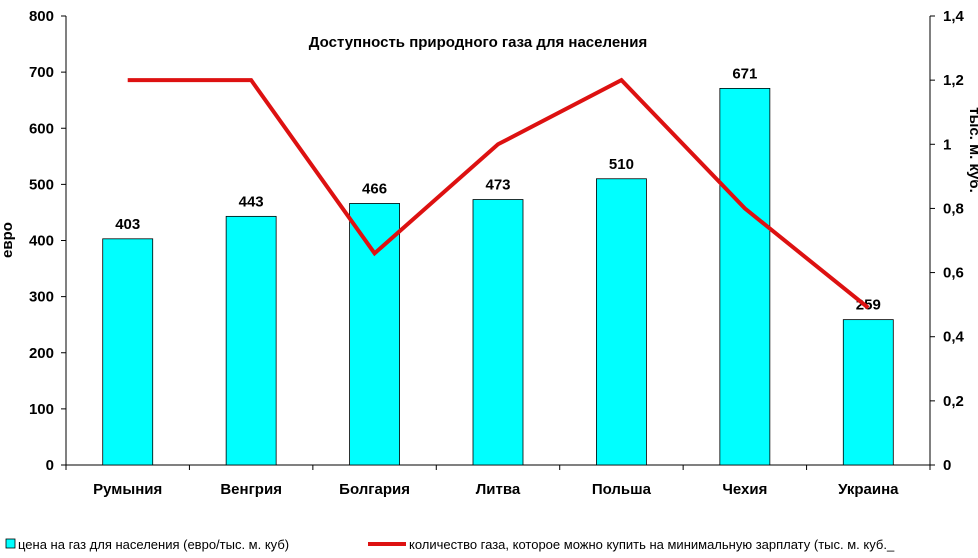 This screenshot has height=558, width=978. Describe the element at coordinates (374, 489) in the screenshot. I see `x-tick-label: Болгария` at that location.